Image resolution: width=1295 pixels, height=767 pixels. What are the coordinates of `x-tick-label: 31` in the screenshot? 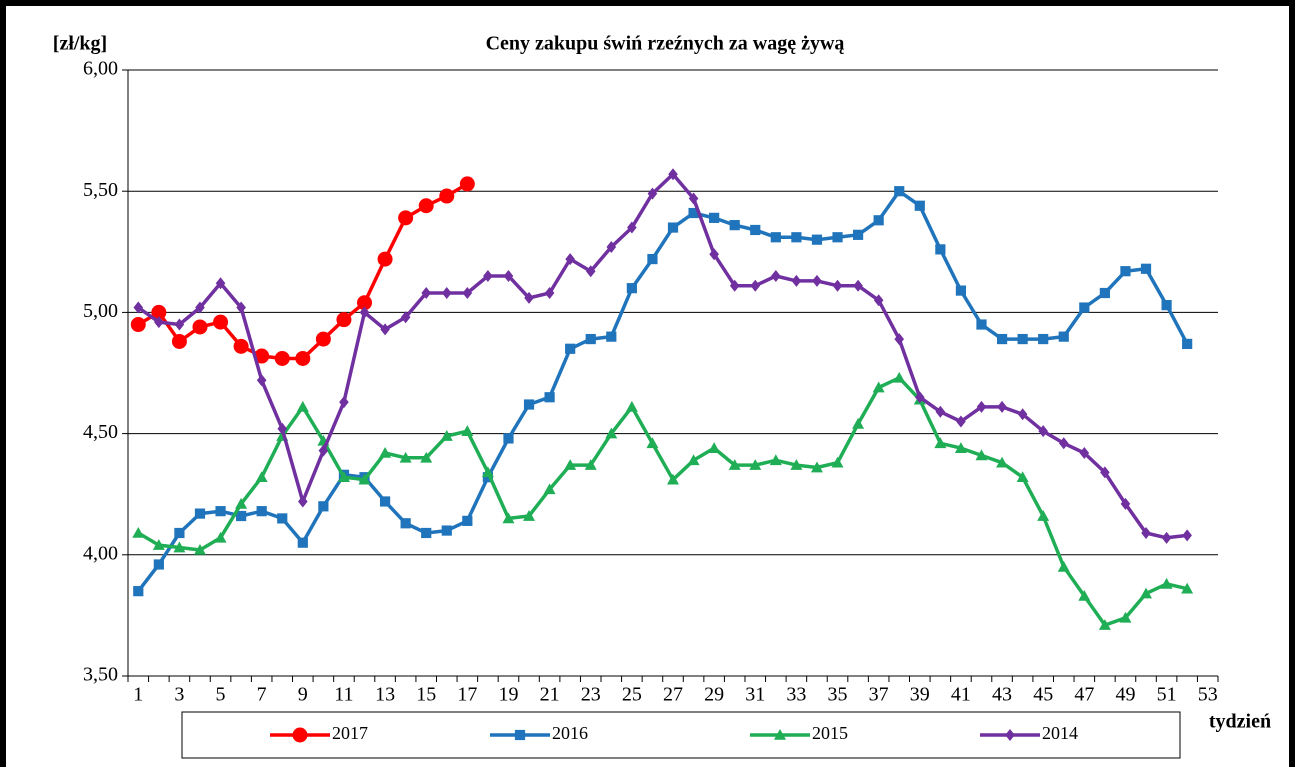 It's located at (755, 695).